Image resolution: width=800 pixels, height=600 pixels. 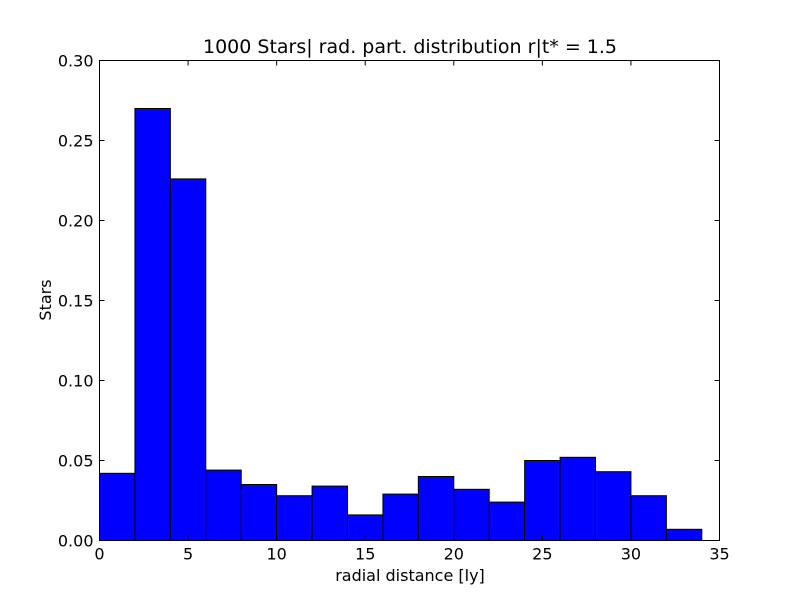 I want to click on y-tick-label: 0.15, so click(x=76, y=301).